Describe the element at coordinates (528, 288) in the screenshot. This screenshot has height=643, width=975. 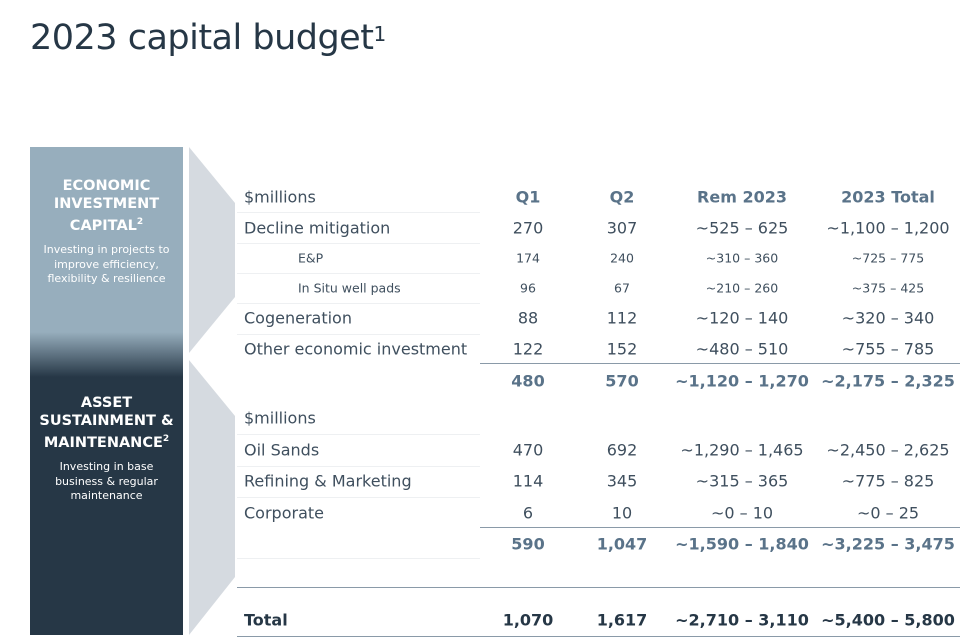
I see `cell-value: 96` at that location.